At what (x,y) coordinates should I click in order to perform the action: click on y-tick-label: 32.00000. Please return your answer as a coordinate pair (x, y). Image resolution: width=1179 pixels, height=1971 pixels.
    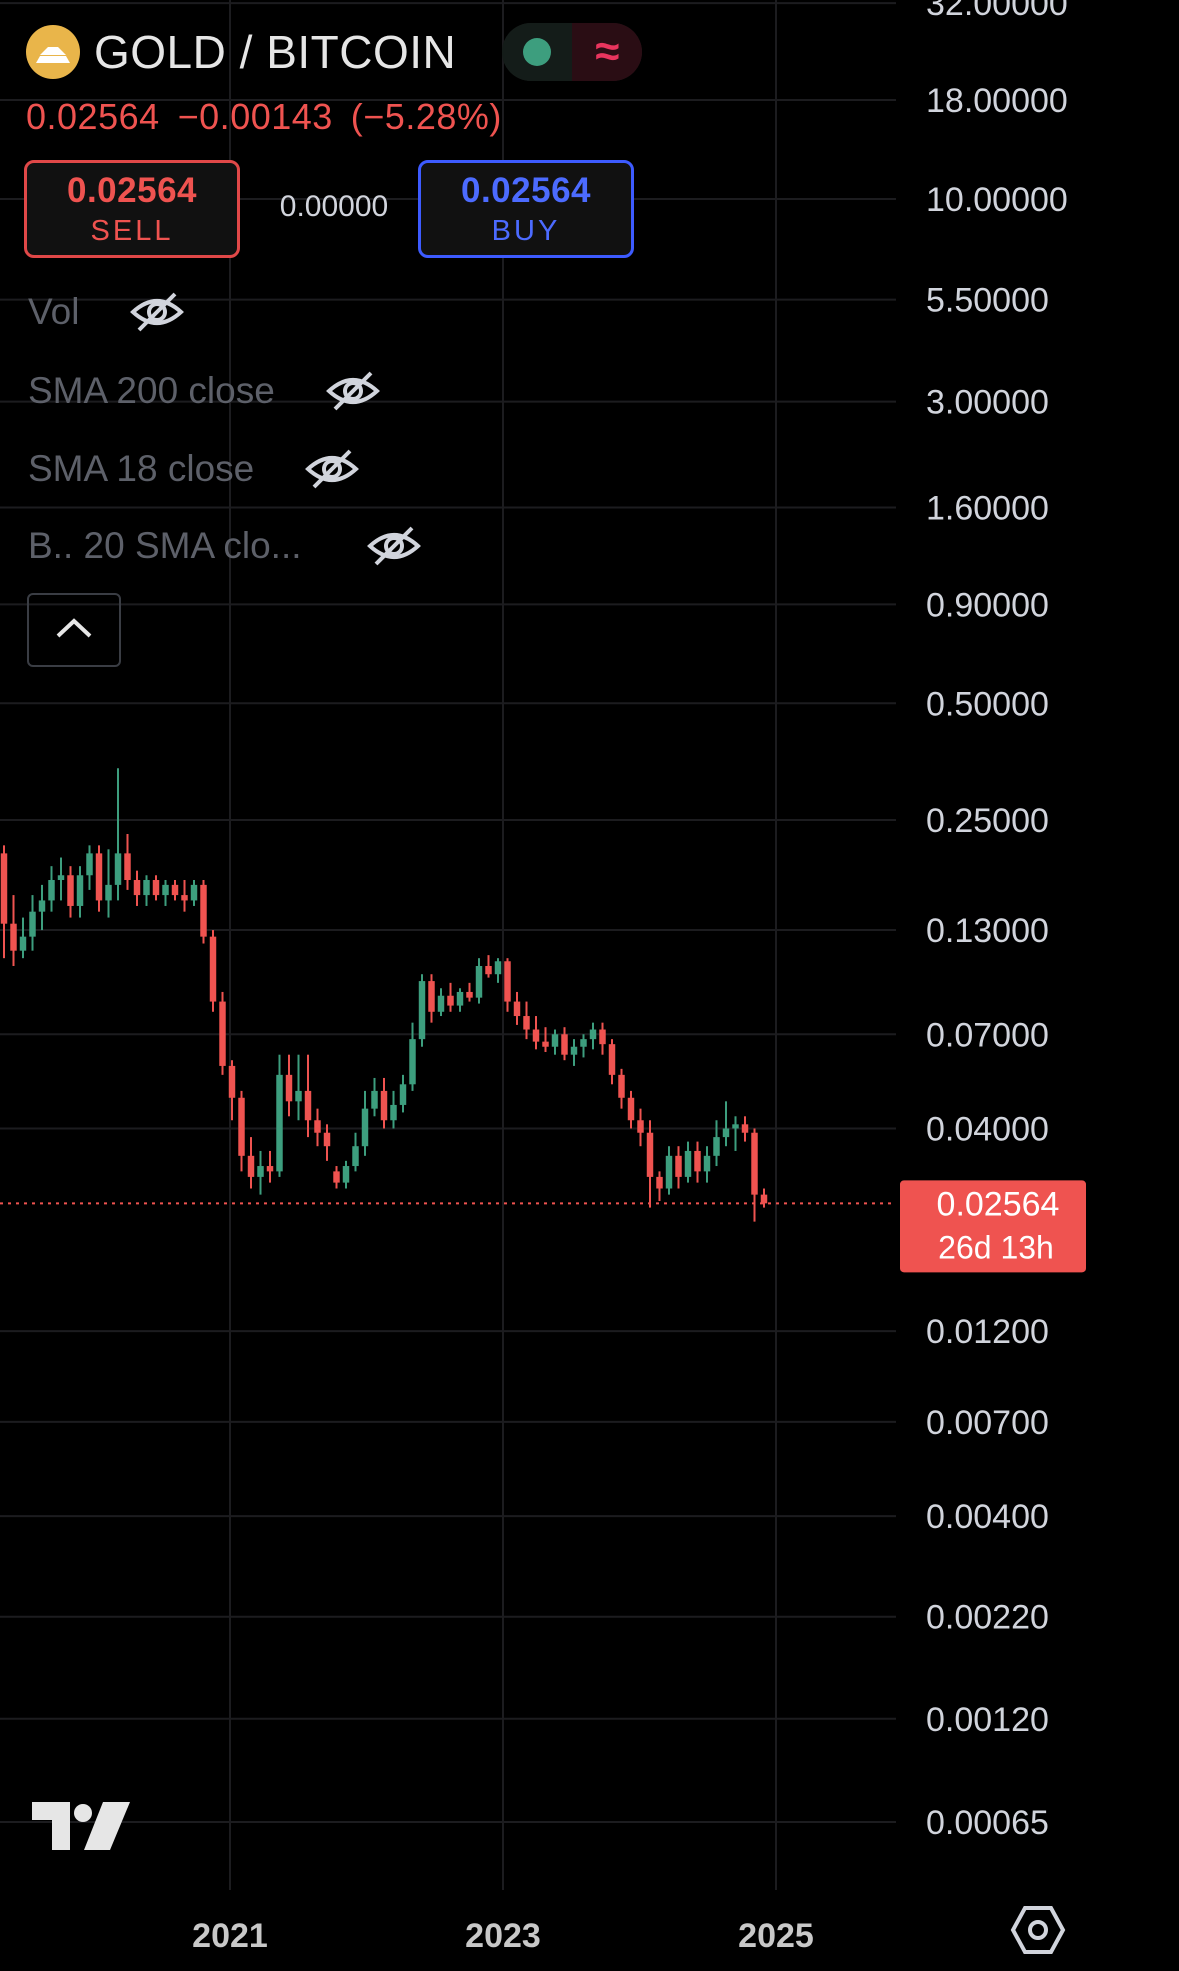
    Looking at the image, I should click on (997, 11).